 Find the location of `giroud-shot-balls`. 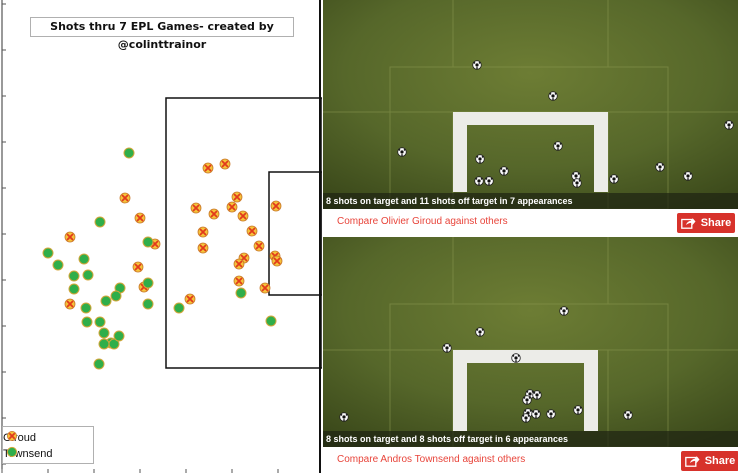

giroud-shot-balls is located at coordinates (565, 124).